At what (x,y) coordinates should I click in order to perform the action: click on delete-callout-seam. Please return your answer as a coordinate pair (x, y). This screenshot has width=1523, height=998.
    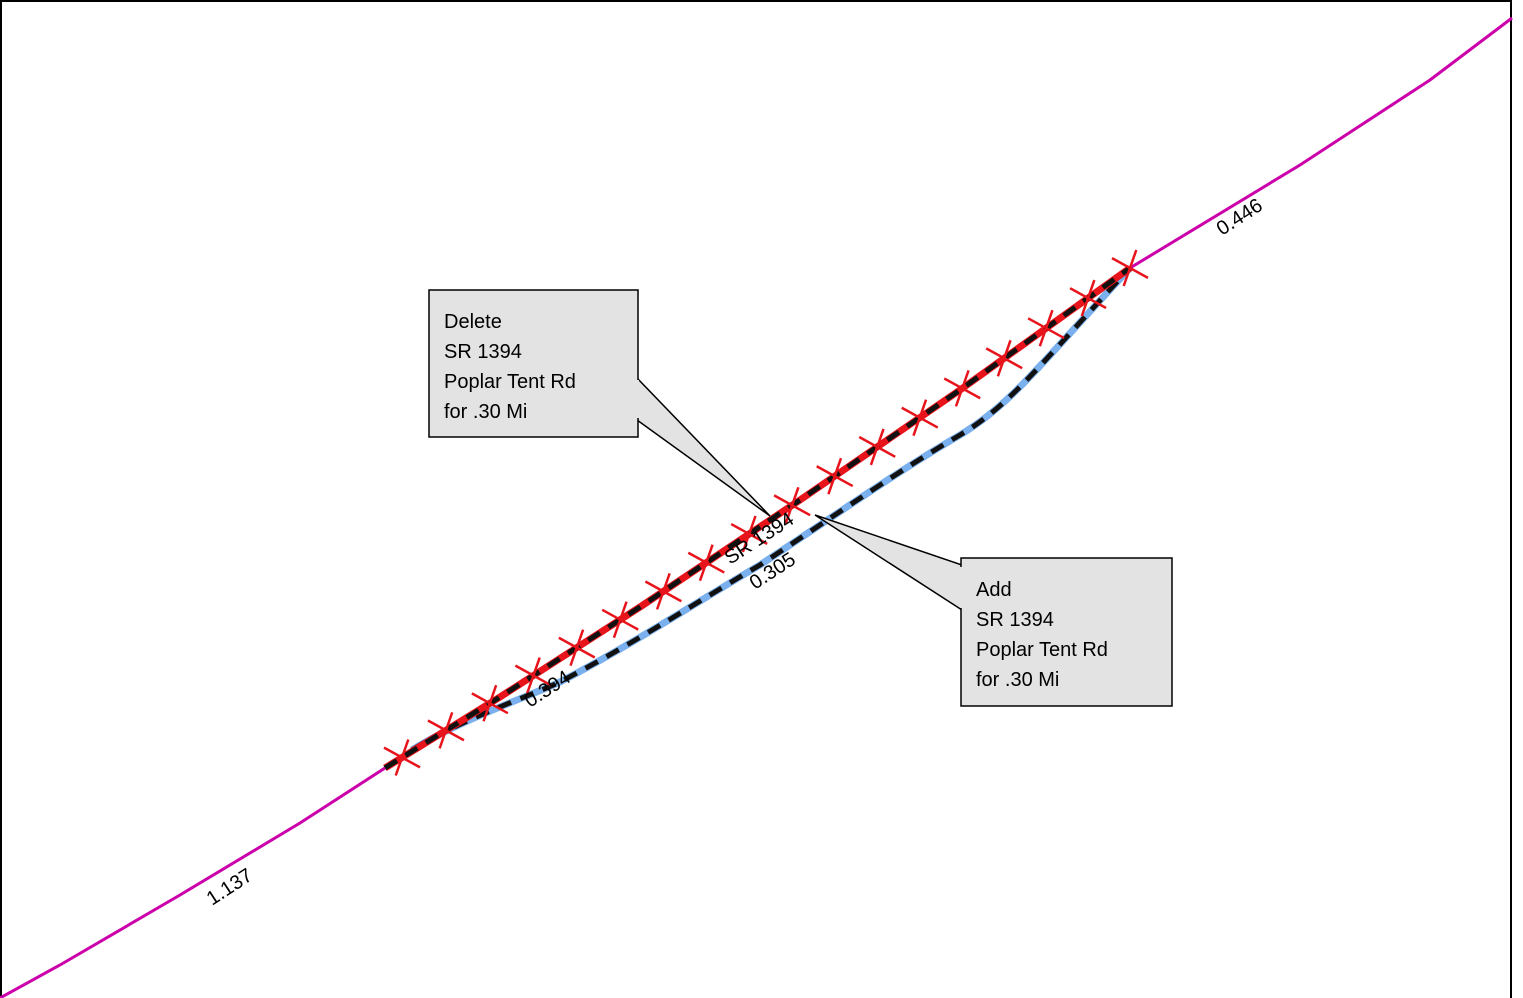
    Looking at the image, I should click on (637, 399).